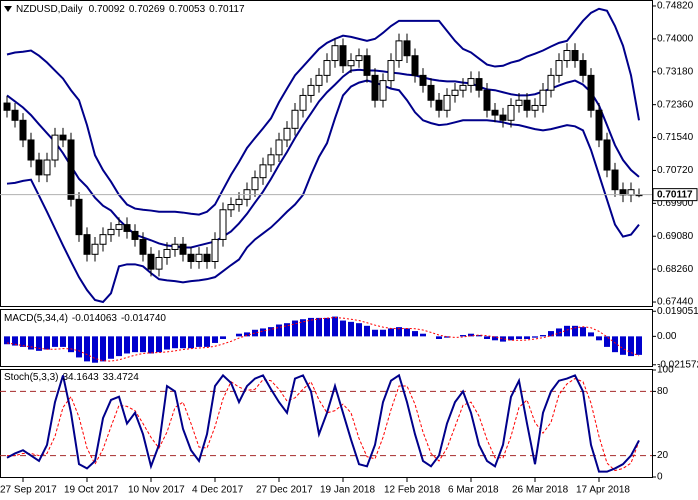  Describe the element at coordinates (80, 377) in the screenshot. I see `stoch-main-readout: 34.1643` at that location.